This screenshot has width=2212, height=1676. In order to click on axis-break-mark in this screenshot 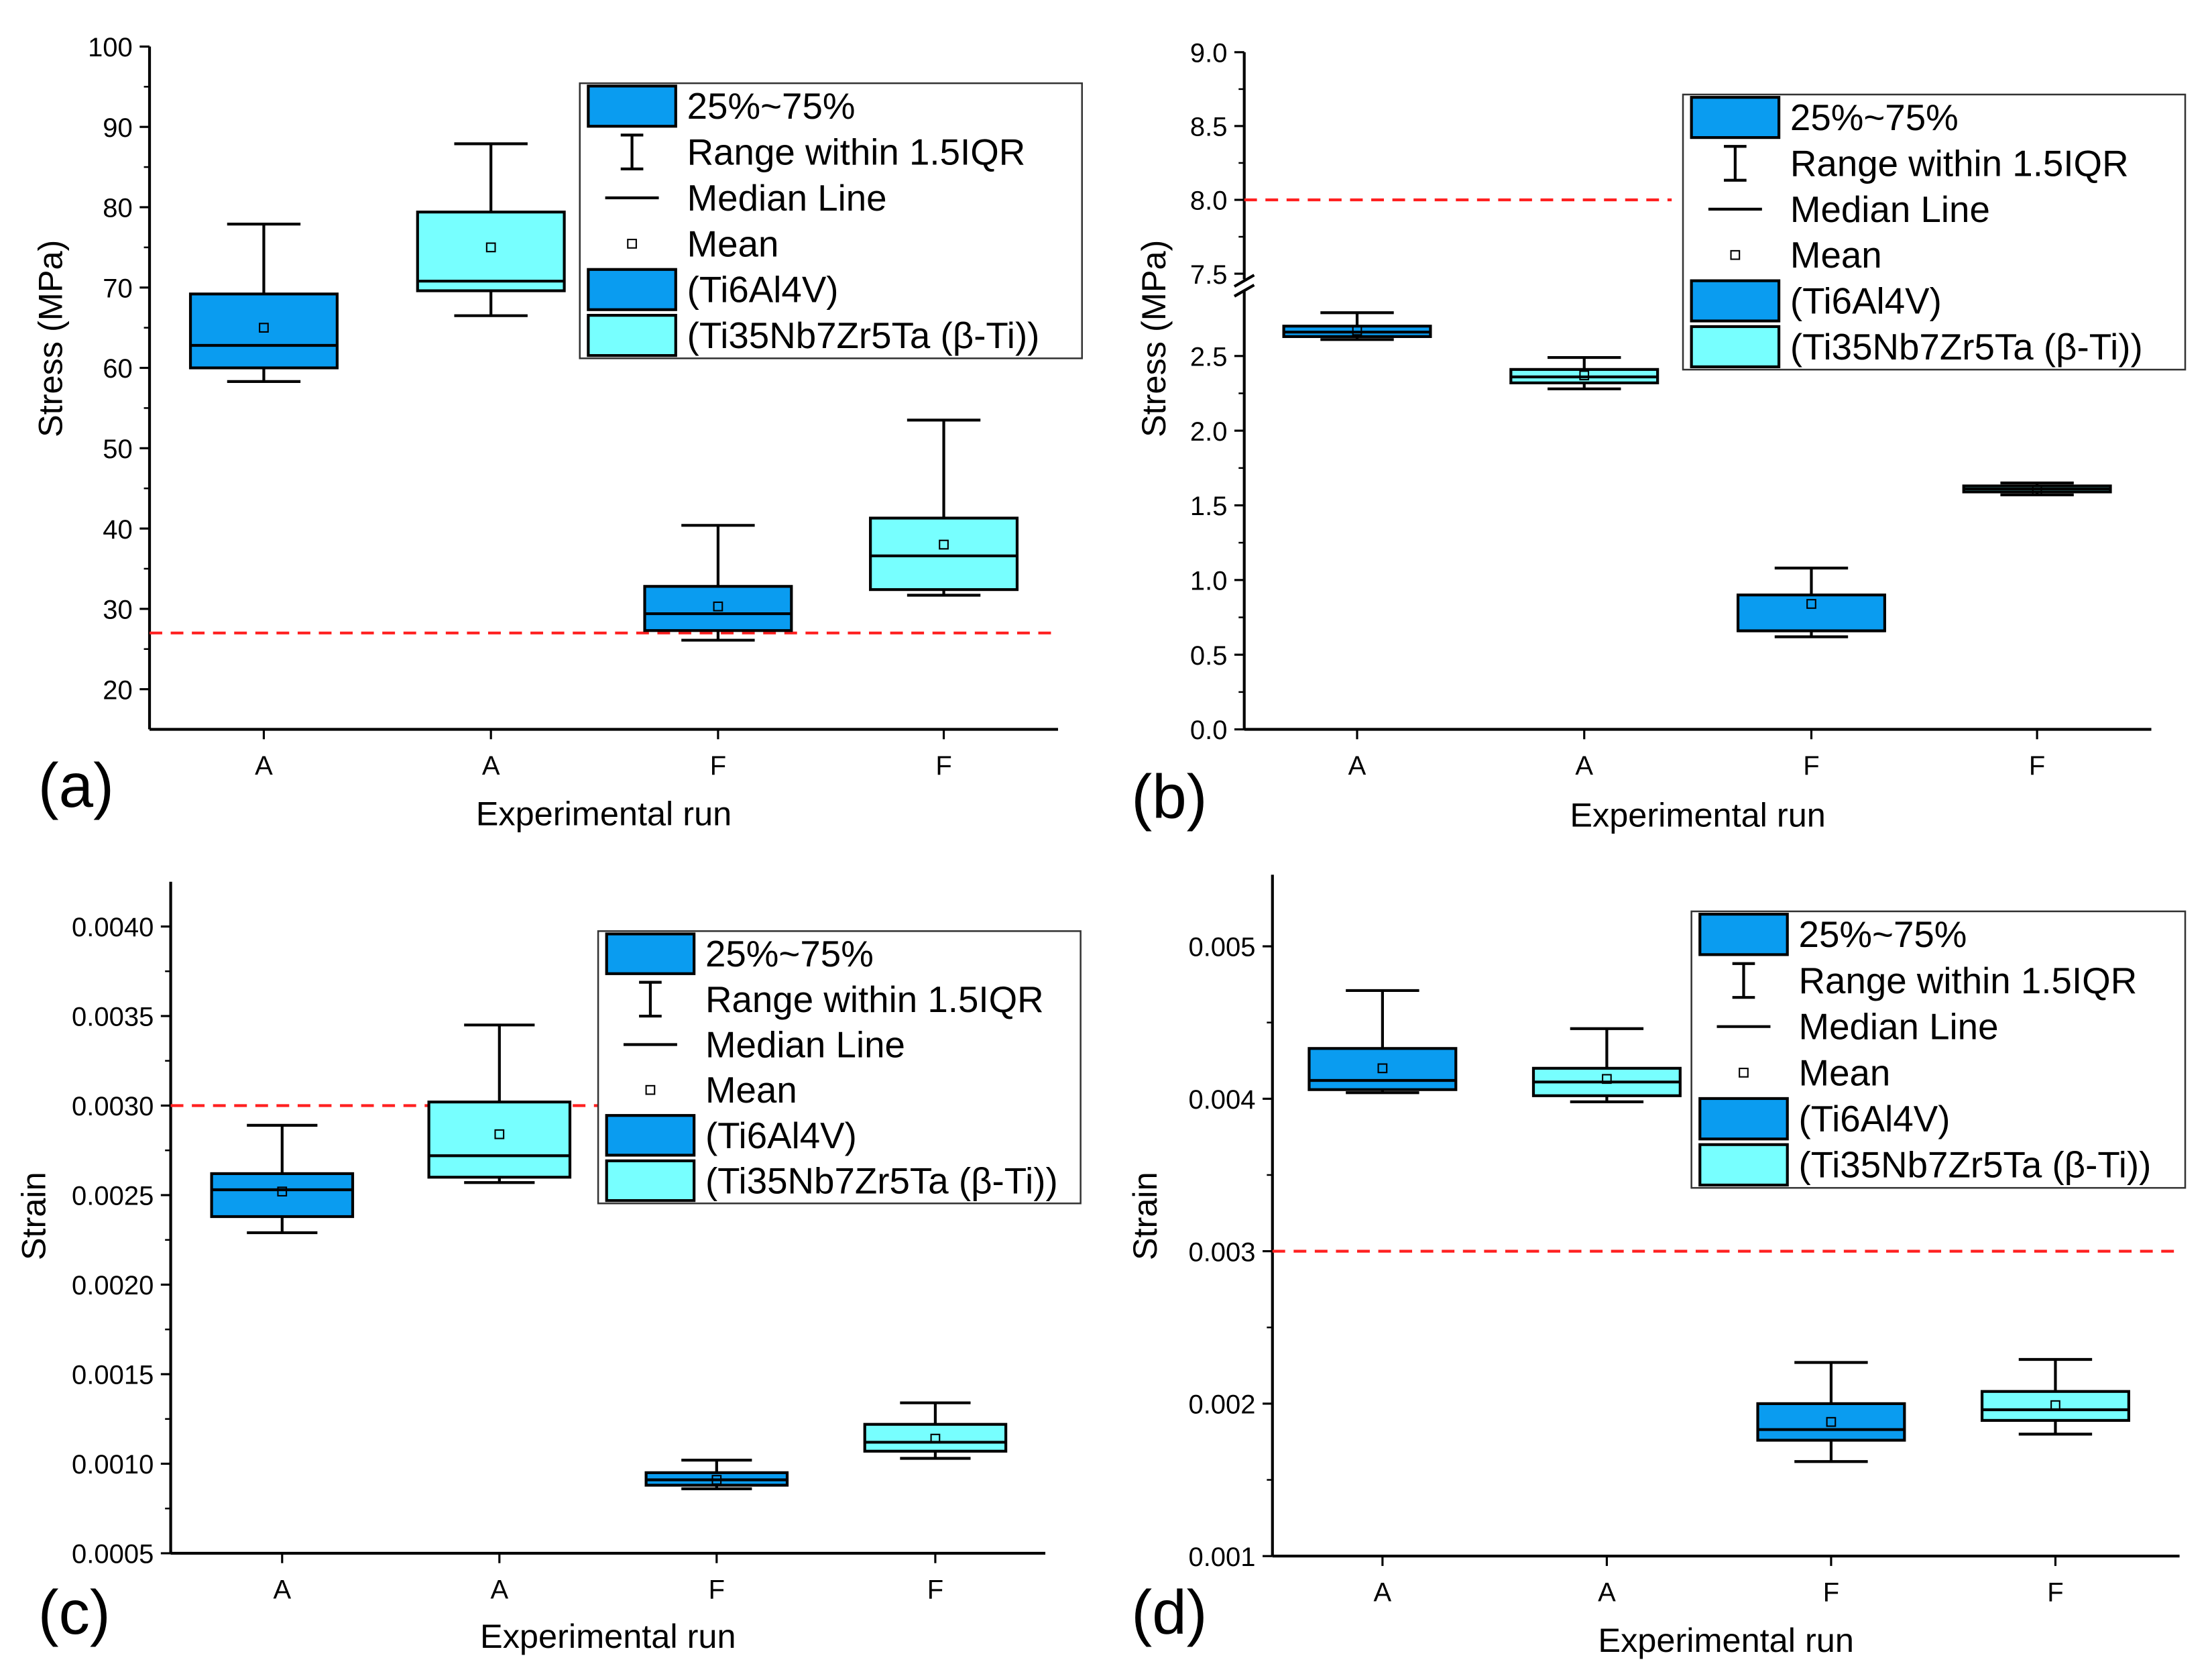, I will do `click(1244, 291)`.